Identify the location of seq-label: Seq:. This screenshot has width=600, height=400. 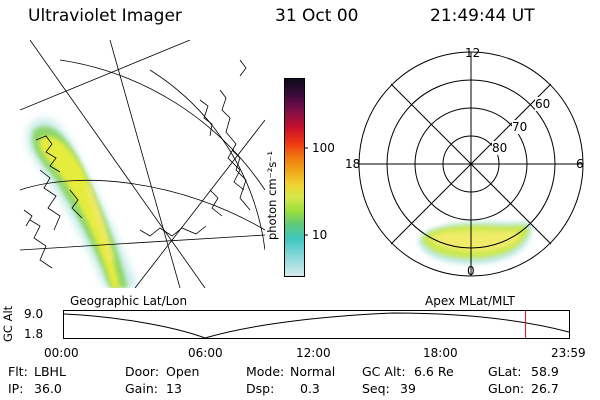
(376, 388).